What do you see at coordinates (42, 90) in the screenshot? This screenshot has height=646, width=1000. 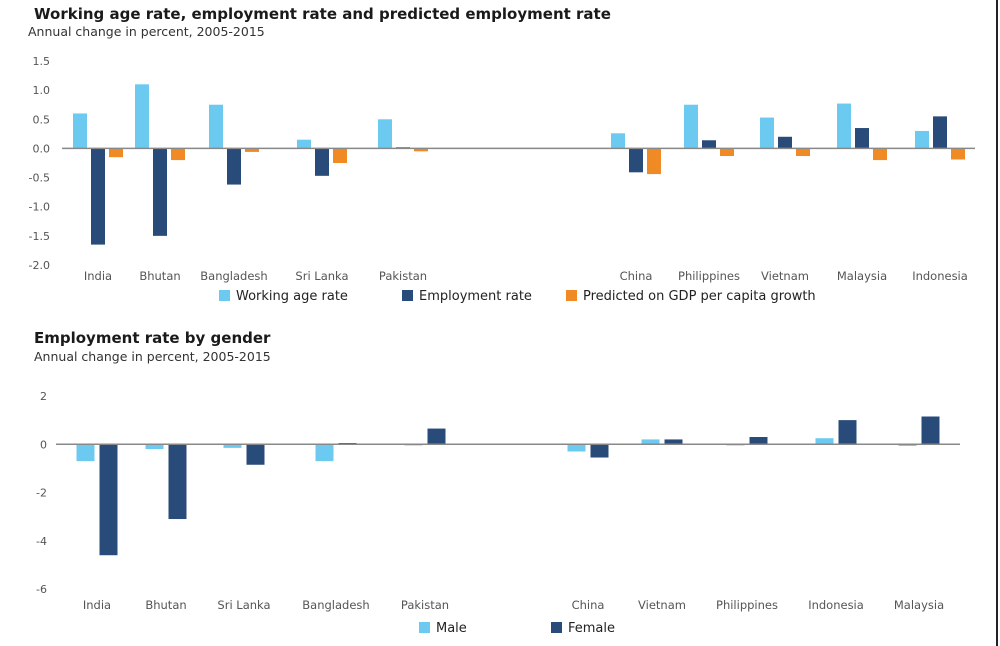 I see `c1-ytick-label: 1.0` at bounding box center [42, 90].